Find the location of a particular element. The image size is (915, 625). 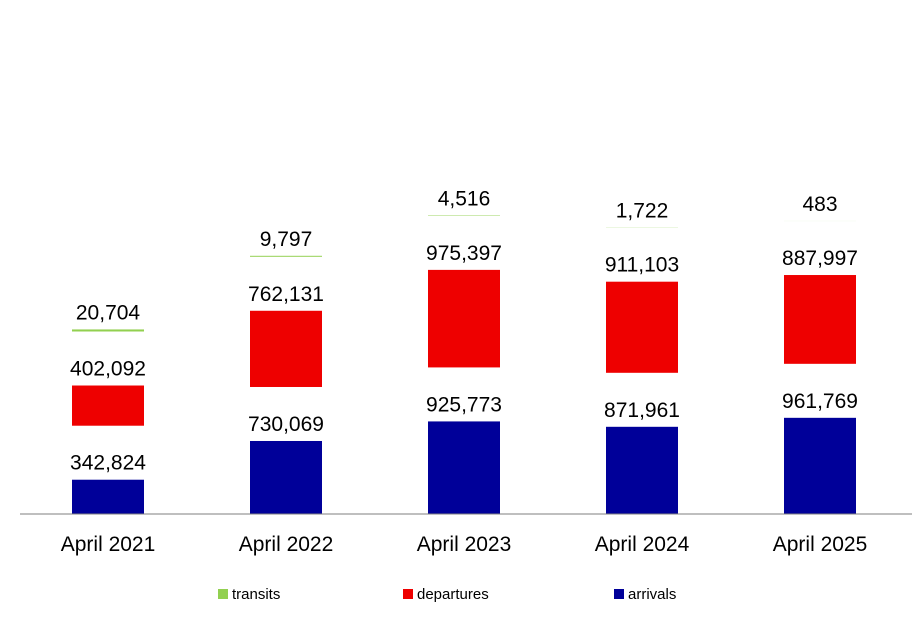

data-label-arrivals-april-2021: 342,824 is located at coordinates (108, 463).